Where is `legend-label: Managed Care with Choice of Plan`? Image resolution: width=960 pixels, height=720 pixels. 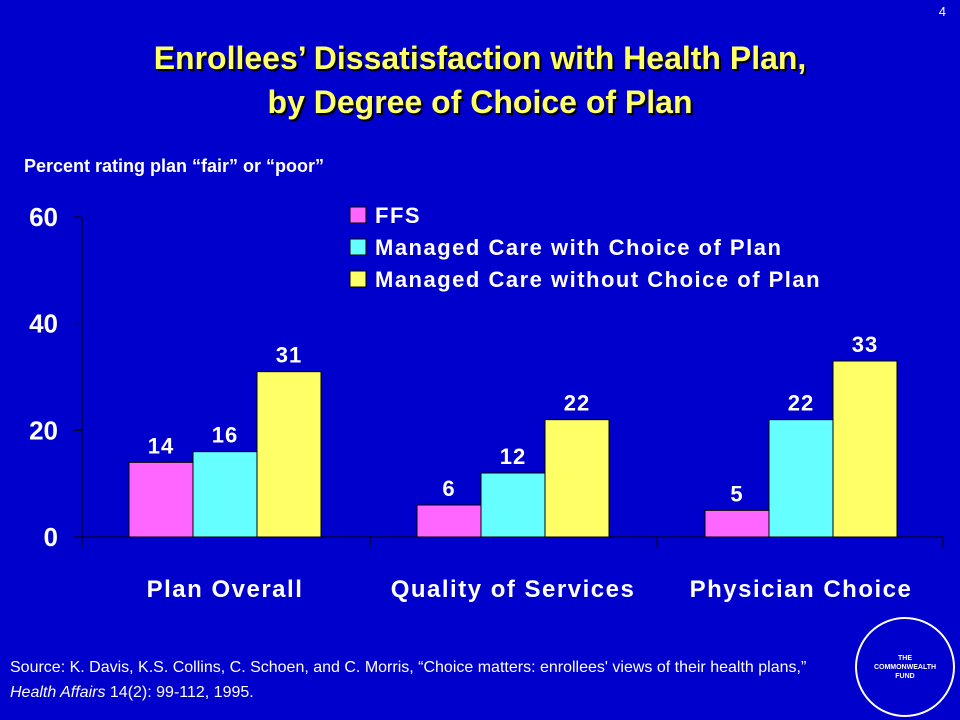 legend-label: Managed Care with Choice of Plan is located at coordinates (578, 247).